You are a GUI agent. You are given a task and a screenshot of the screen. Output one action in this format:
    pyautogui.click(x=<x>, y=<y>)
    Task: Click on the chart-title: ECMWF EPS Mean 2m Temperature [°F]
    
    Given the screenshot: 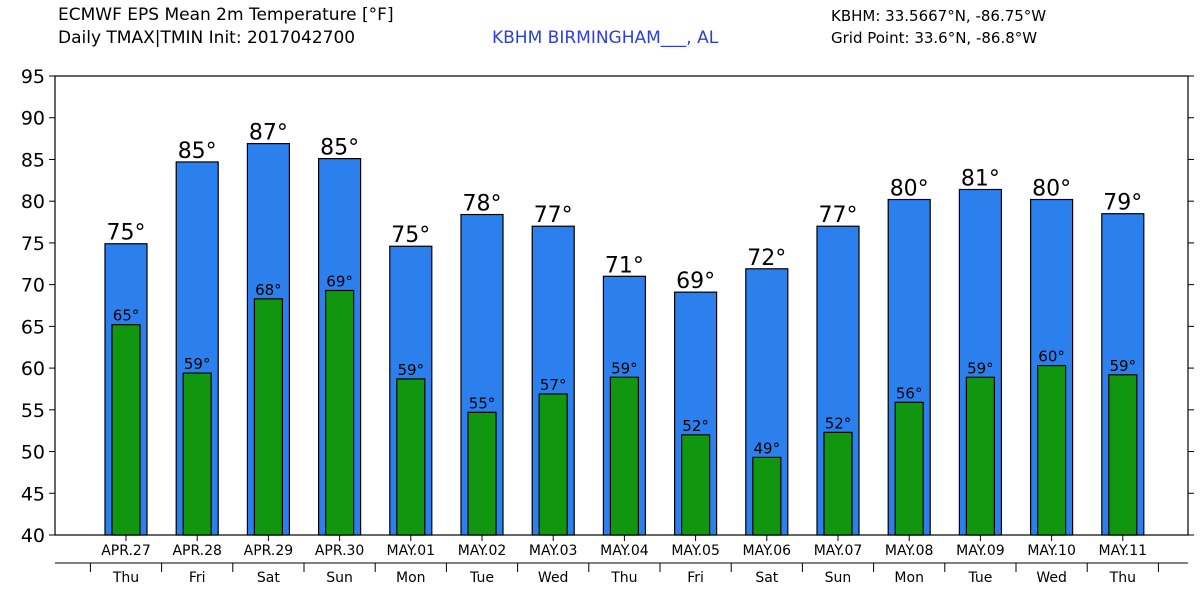 What is the action you would take?
    pyautogui.click(x=226, y=15)
    